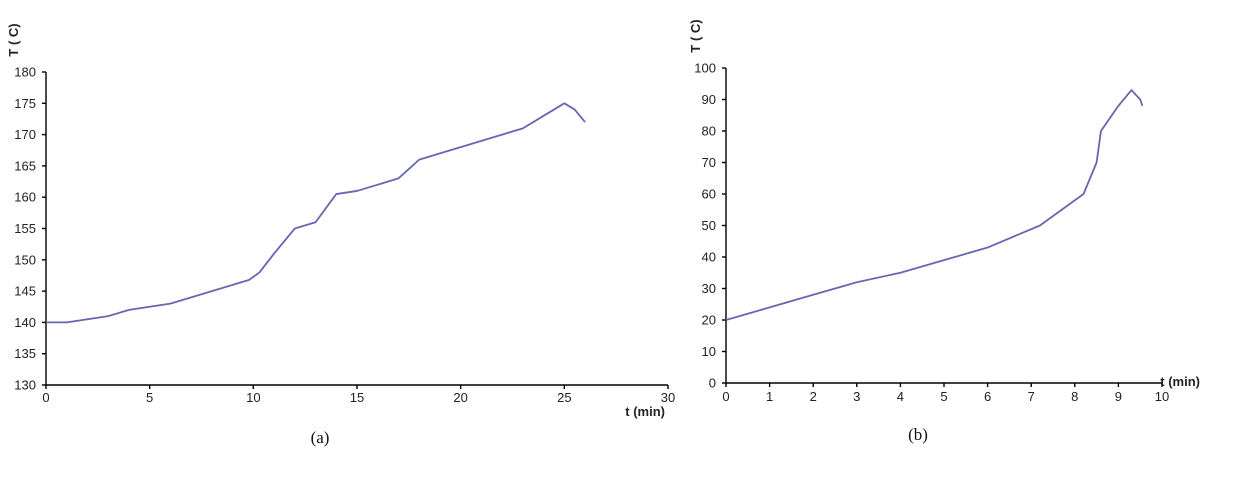 Image resolution: width=1257 pixels, height=477 pixels. What do you see at coordinates (25, 259) in the screenshot?
I see `y-tick-label: 150` at bounding box center [25, 259].